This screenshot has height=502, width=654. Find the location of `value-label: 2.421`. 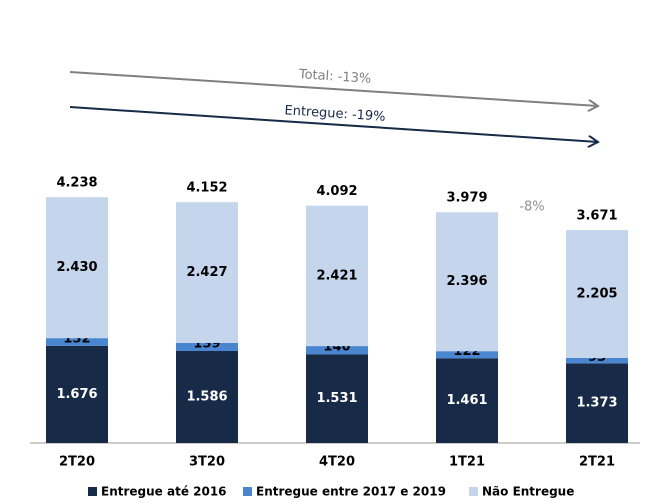

value-label: 2.421 is located at coordinates (336, 275).